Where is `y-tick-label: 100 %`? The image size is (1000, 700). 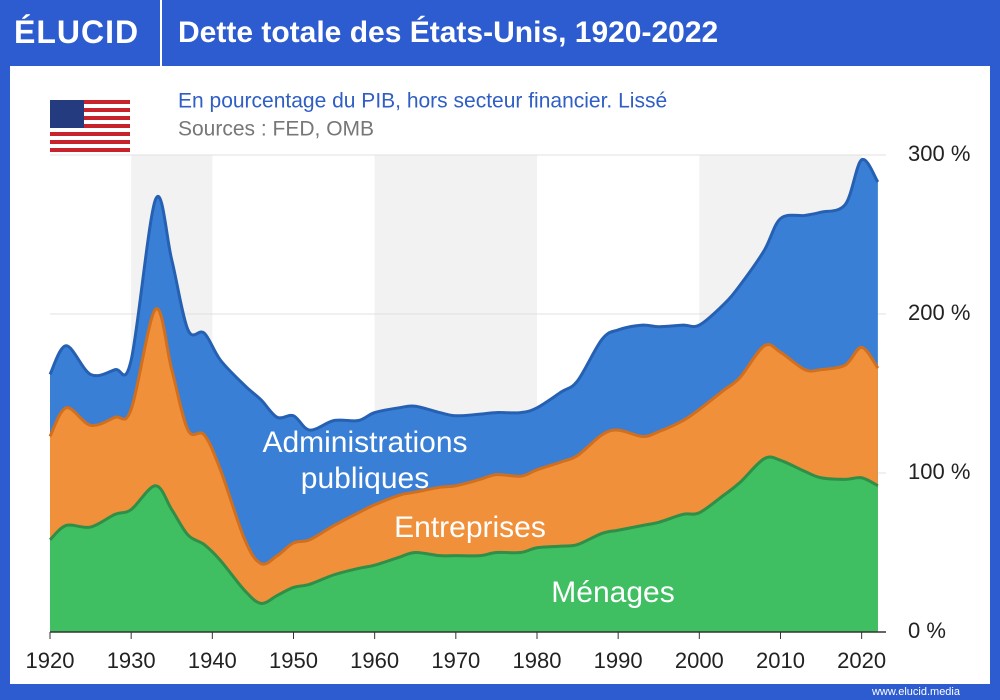
y-tick-label: 100 % is located at coordinates (939, 471).